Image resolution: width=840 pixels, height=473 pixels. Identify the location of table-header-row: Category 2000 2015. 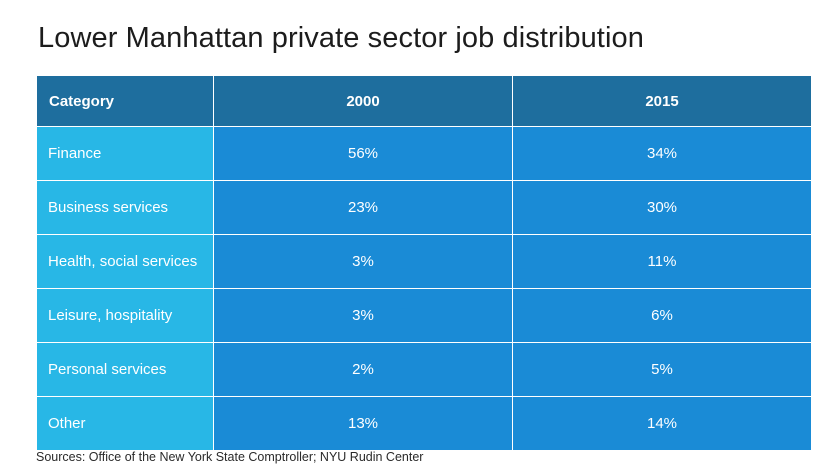
(424, 101).